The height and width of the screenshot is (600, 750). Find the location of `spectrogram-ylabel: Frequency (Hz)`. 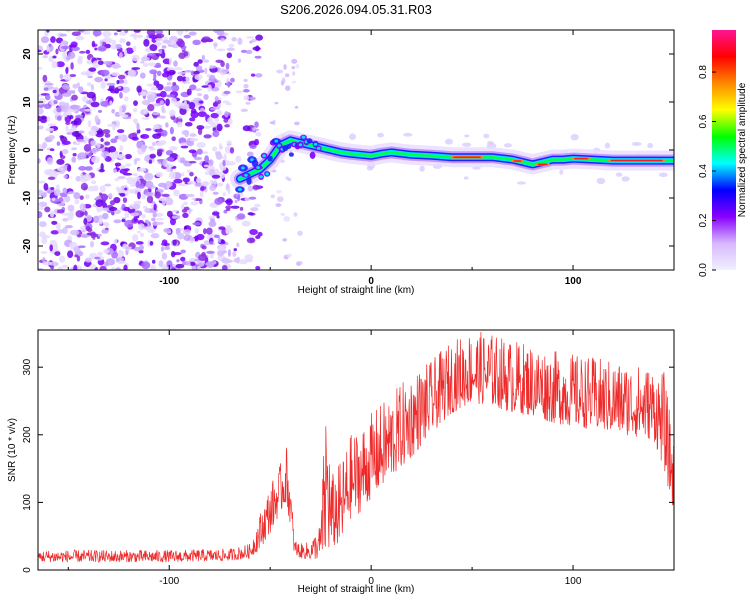

spectrogram-ylabel: Frequency (Hz) is located at coordinates (12, 150).